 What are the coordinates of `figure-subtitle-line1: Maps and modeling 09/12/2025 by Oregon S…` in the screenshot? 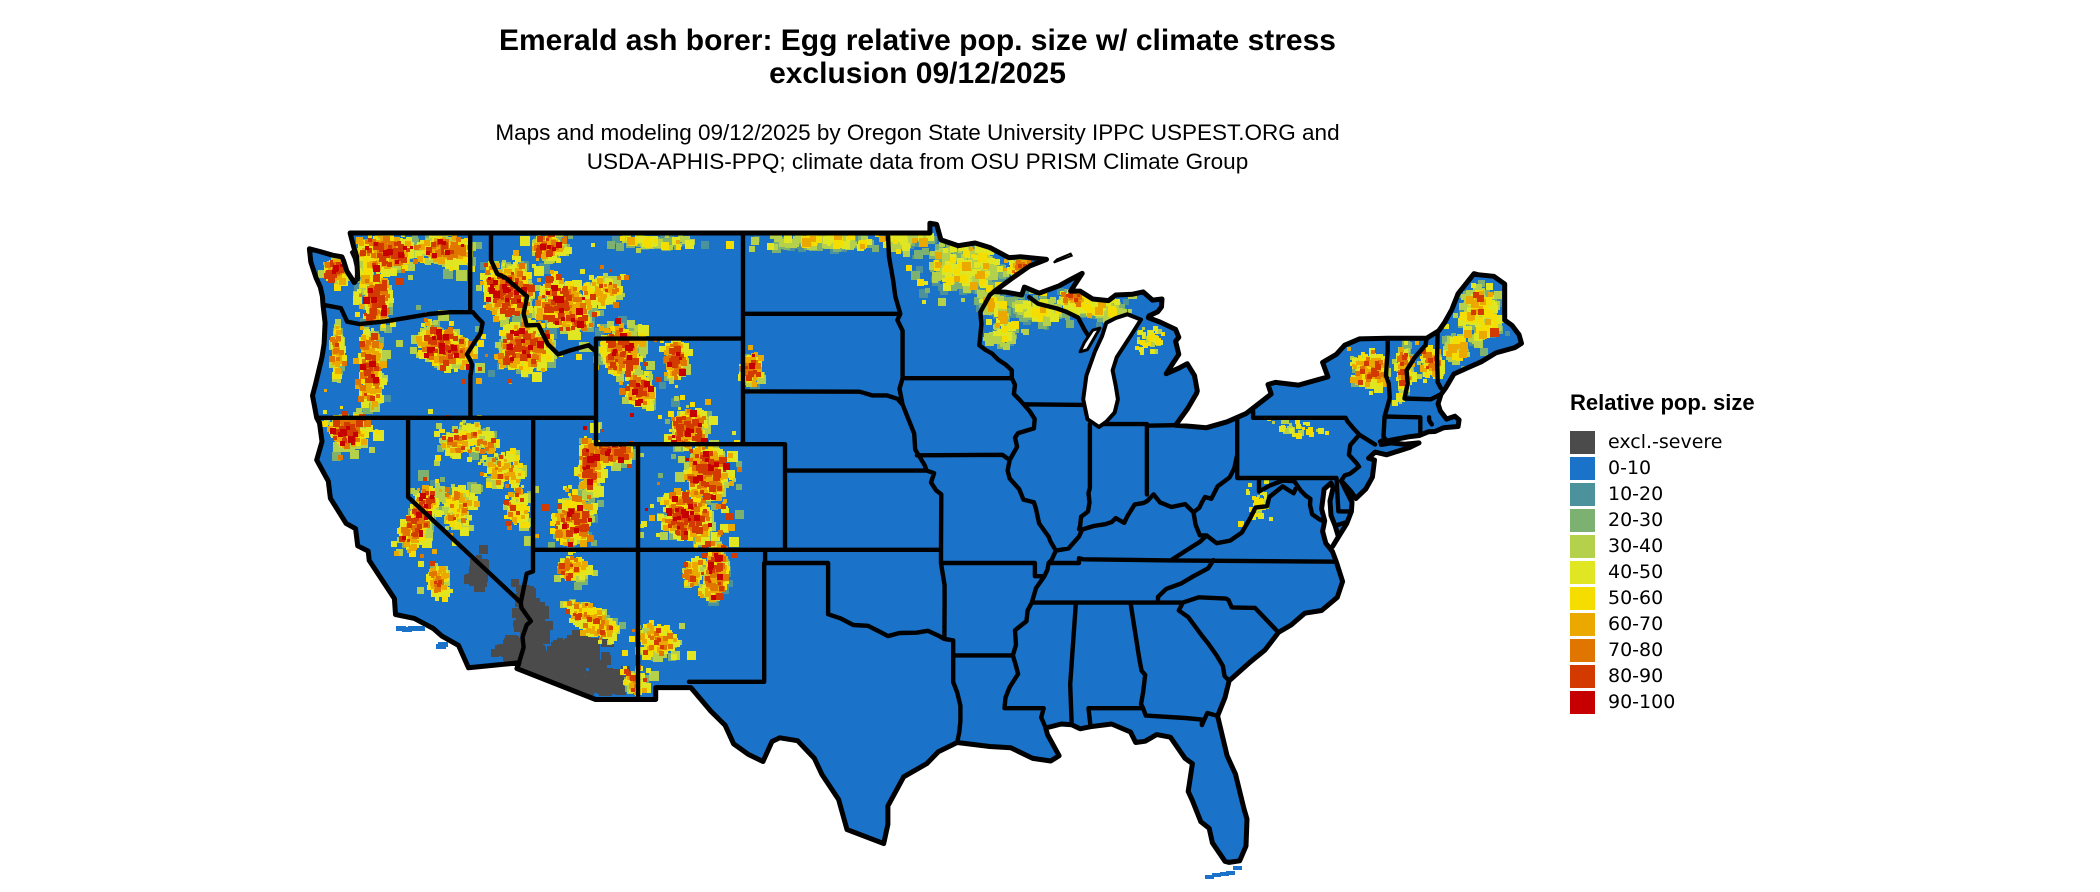 It's located at (917, 132).